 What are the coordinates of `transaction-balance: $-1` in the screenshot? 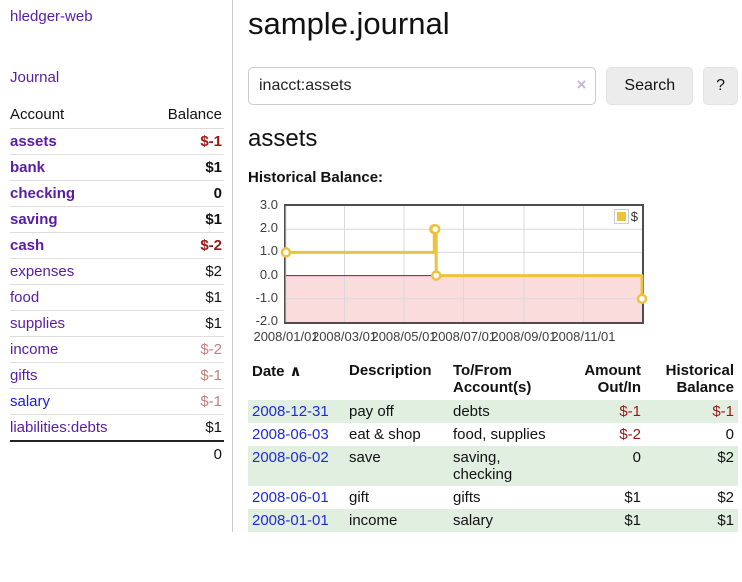 It's located at (723, 411).